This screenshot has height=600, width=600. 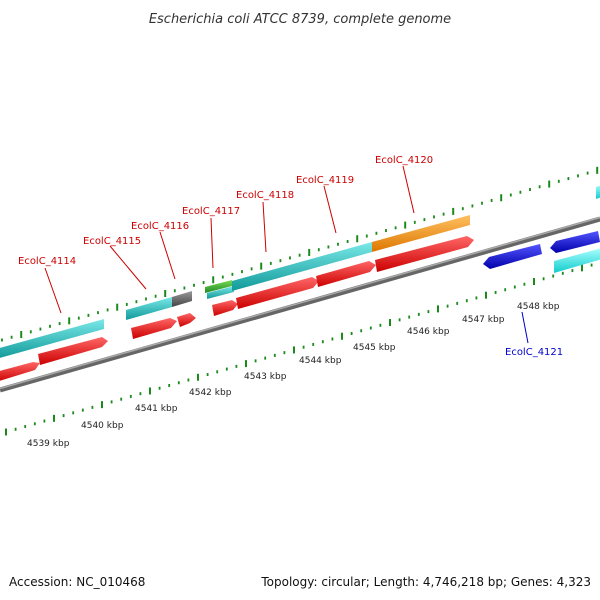 I want to click on kbp-label: 4545 kbp, so click(x=374, y=348).